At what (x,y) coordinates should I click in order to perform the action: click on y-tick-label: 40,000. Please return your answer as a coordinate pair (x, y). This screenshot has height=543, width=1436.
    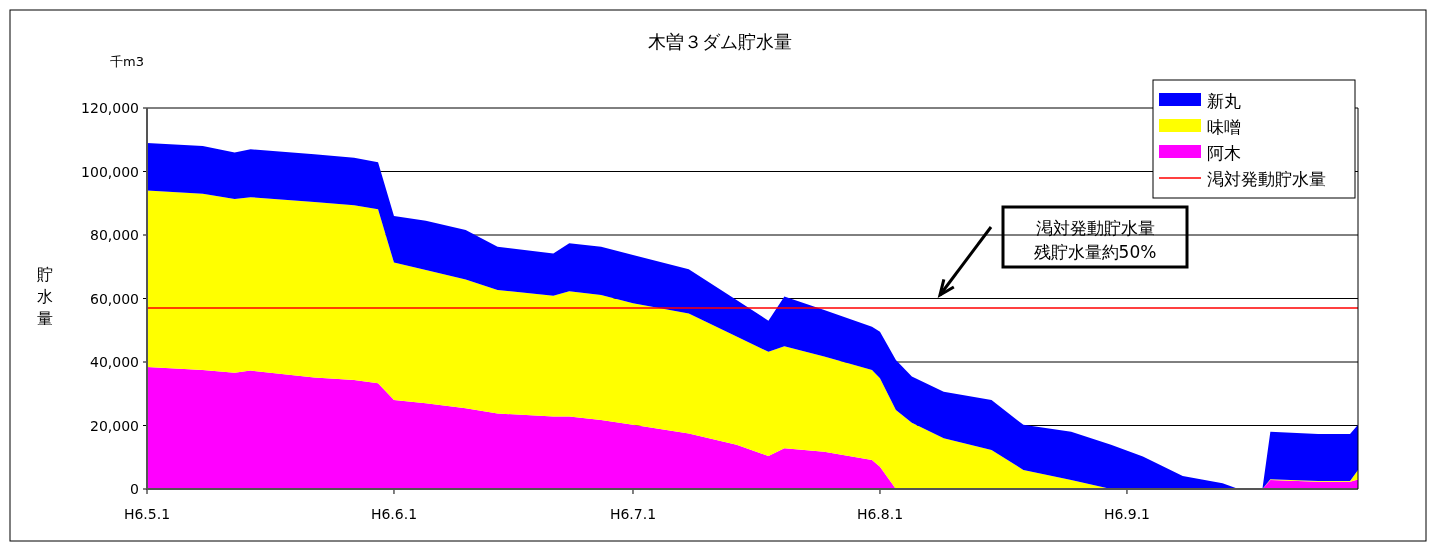
    Looking at the image, I should click on (114, 362).